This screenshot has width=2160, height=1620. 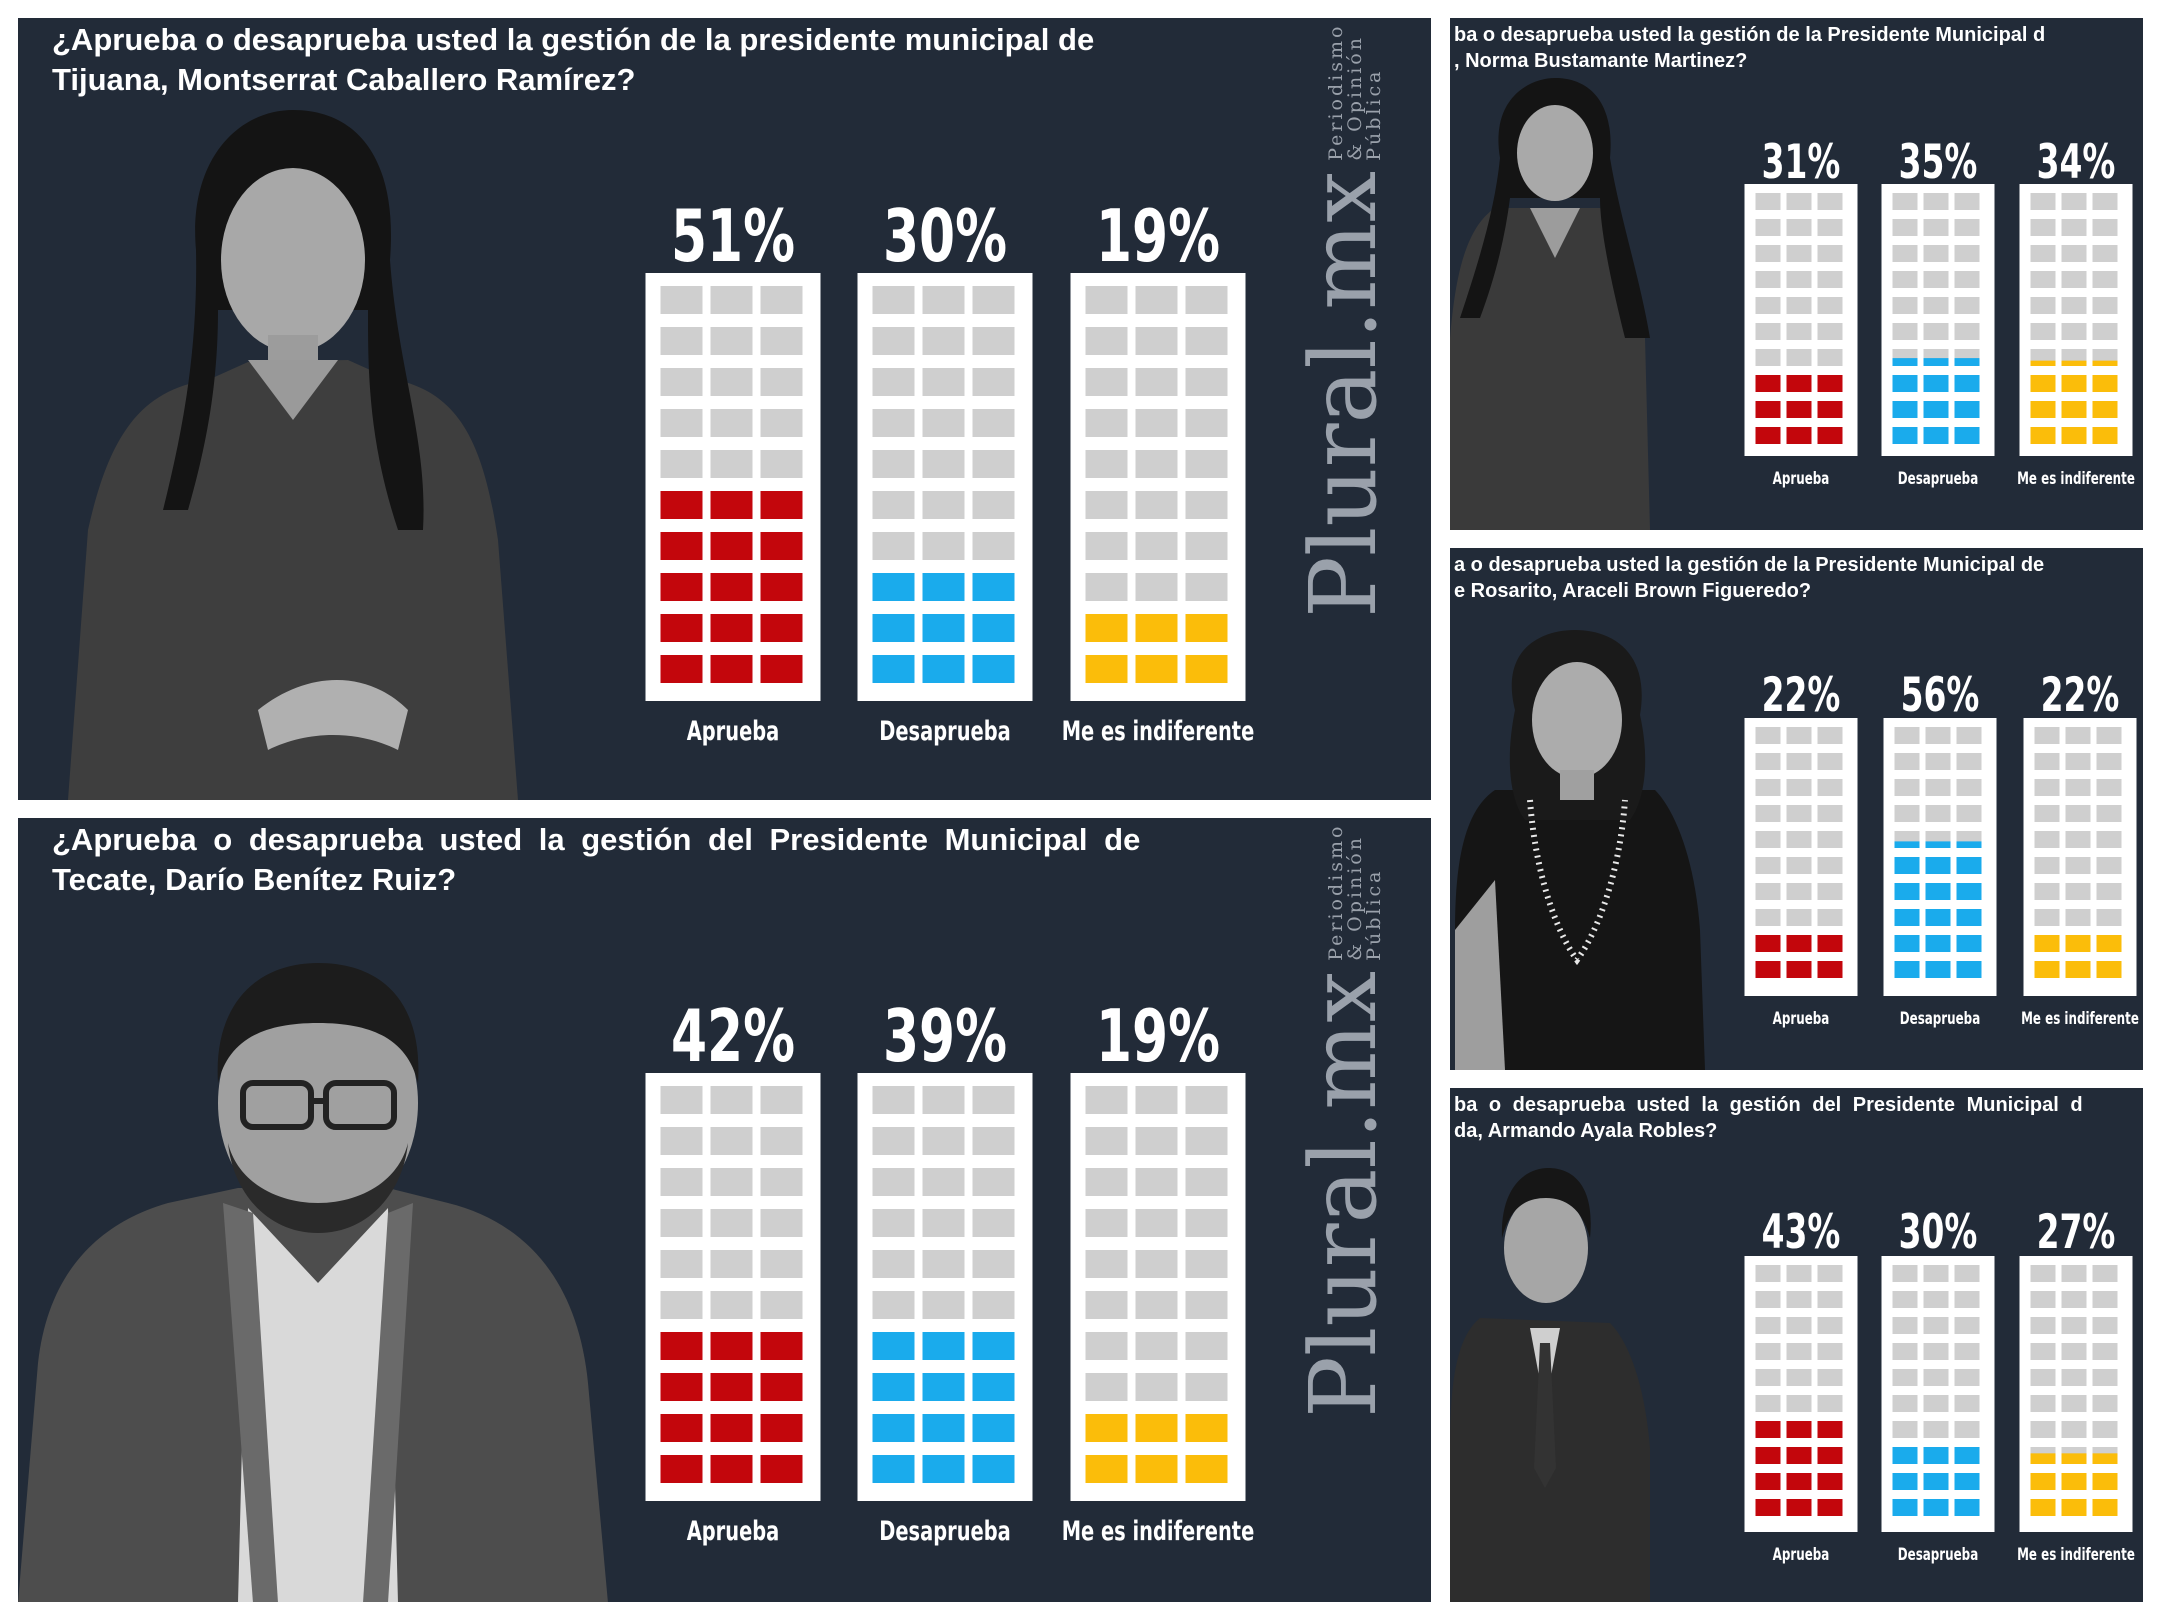 What do you see at coordinates (1801, 857) in the screenshot?
I see `bar-aprueba` at bounding box center [1801, 857].